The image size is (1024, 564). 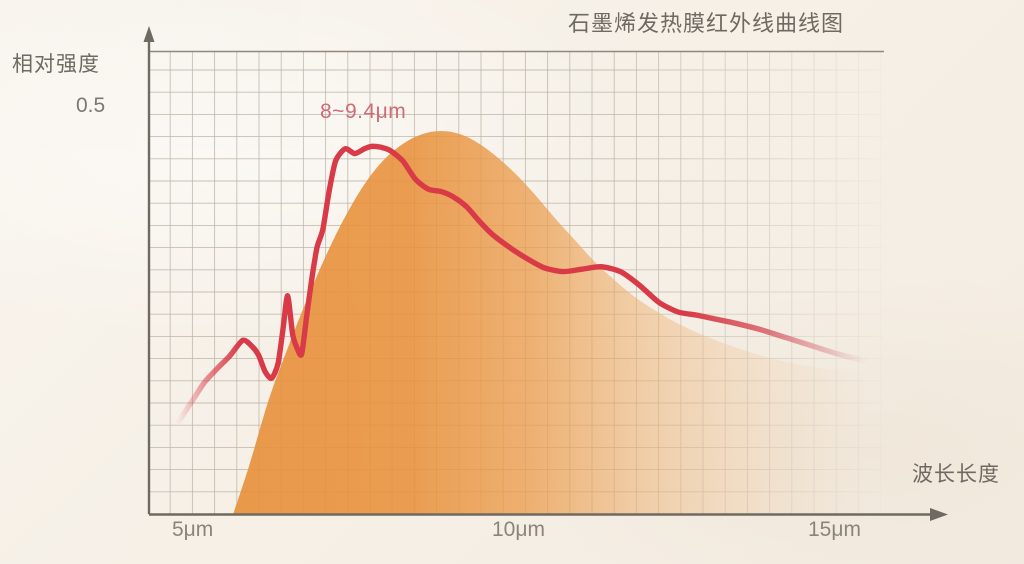 I want to click on peak-band-annotation: 8~9.4μm, so click(x=363, y=111).